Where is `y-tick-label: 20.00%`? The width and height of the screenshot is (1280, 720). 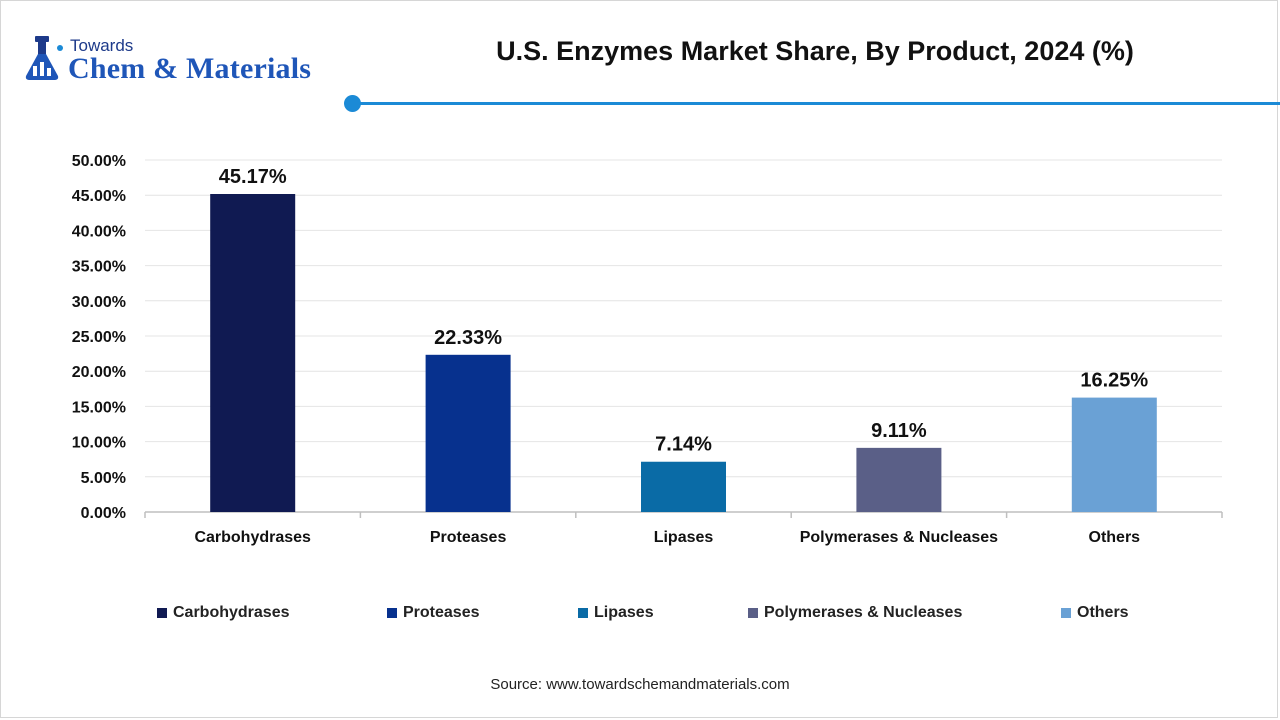 y-tick-label: 20.00% is located at coordinates (99, 372).